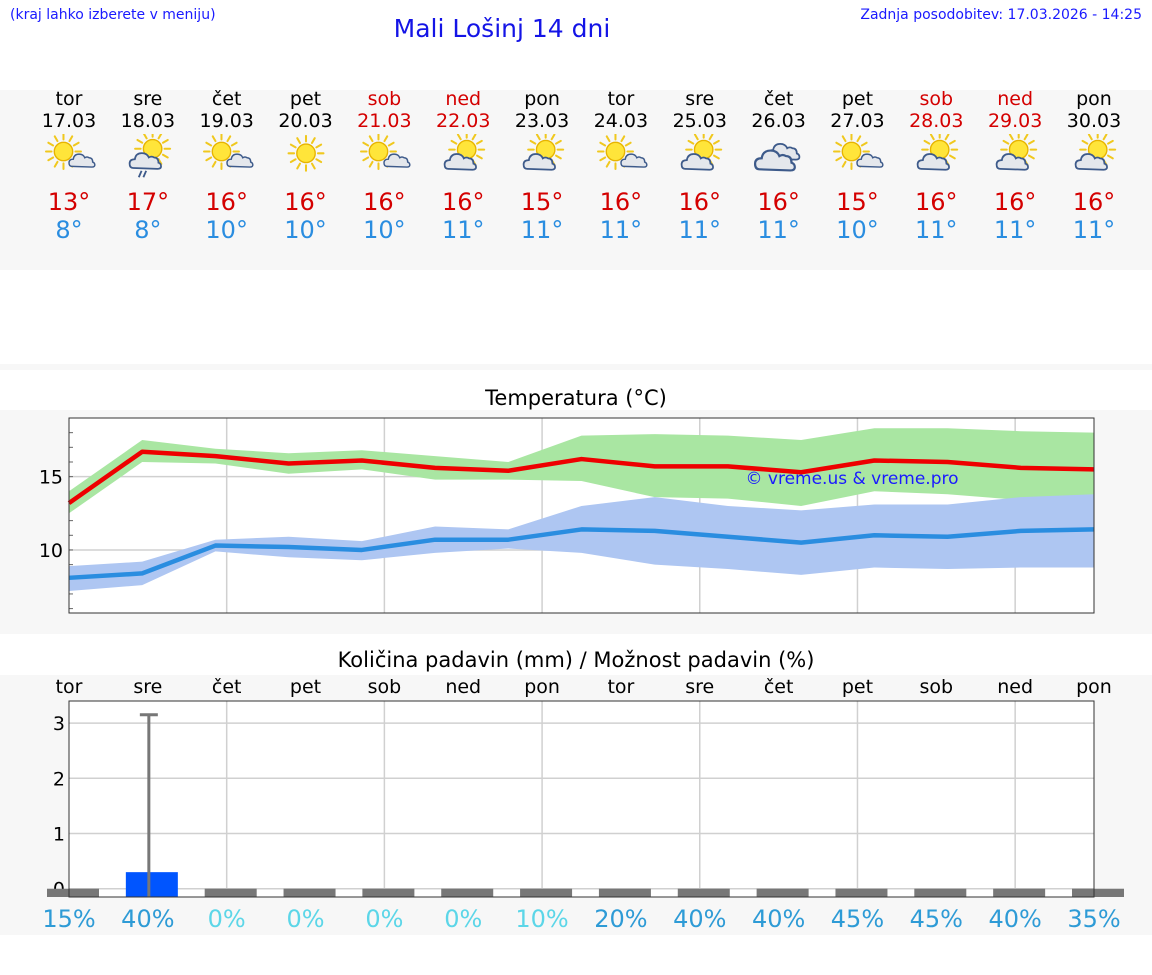 This screenshot has height=975, width=1152. I want to click on day-date: 20.03, so click(305, 121).